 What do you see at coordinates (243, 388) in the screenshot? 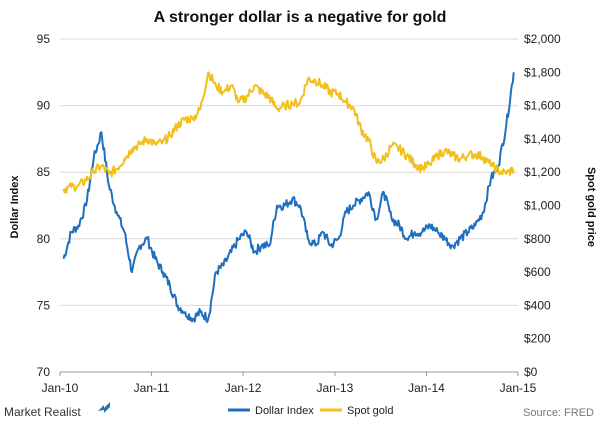
I see `x-tick-label: Jan-12` at bounding box center [243, 388].